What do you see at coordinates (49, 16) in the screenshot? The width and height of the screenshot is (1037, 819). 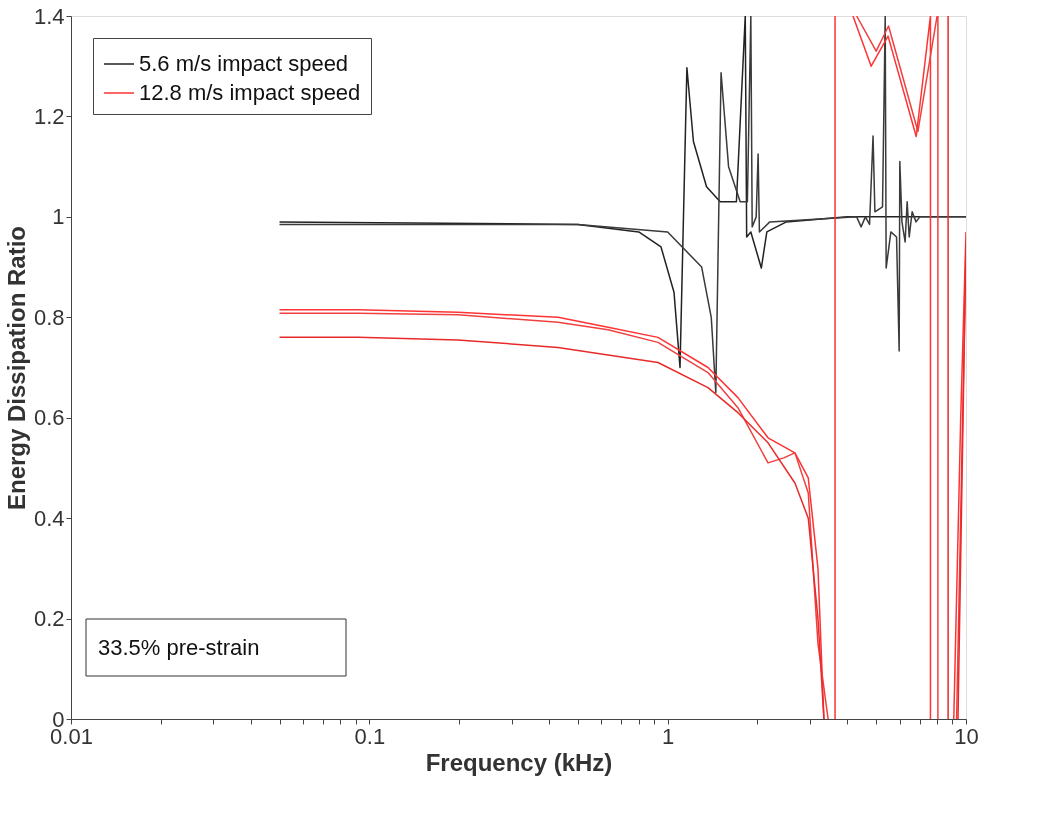 I see `y-tick-label: 1.4` at bounding box center [49, 16].